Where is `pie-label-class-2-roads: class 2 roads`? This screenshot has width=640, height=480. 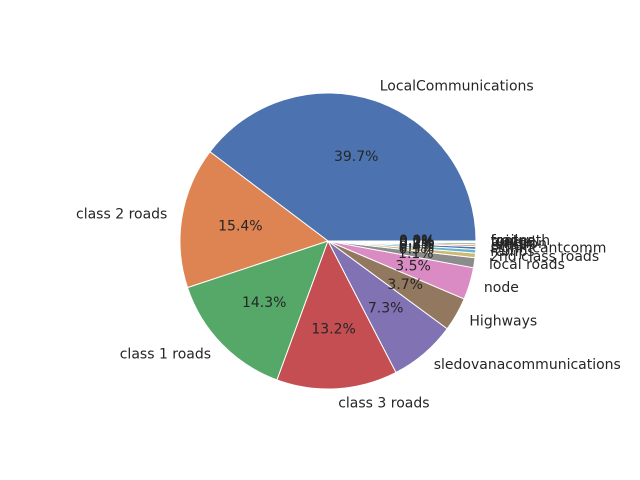 pie-label-class-2-roads: class 2 roads is located at coordinates (121, 215).